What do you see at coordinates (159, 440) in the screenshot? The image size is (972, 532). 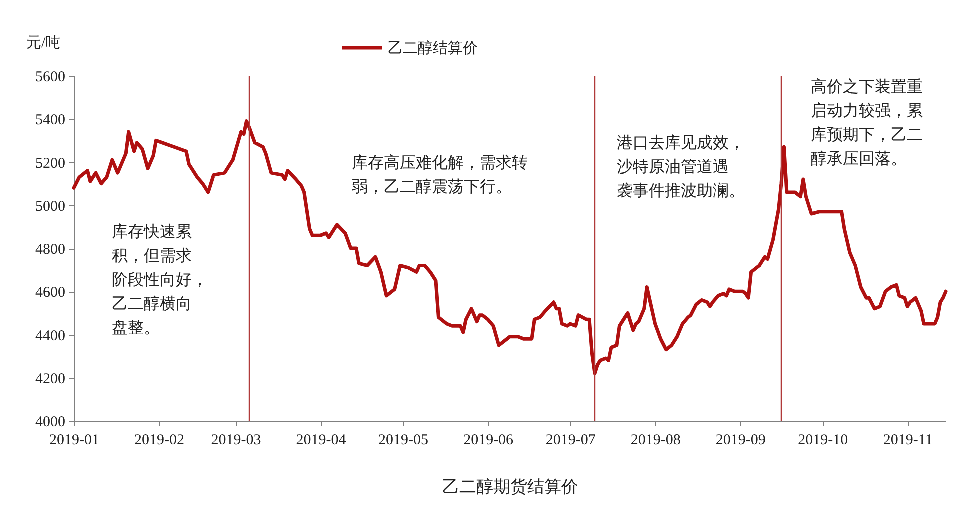 I see `x-tick-label: 2019-02` at bounding box center [159, 440].